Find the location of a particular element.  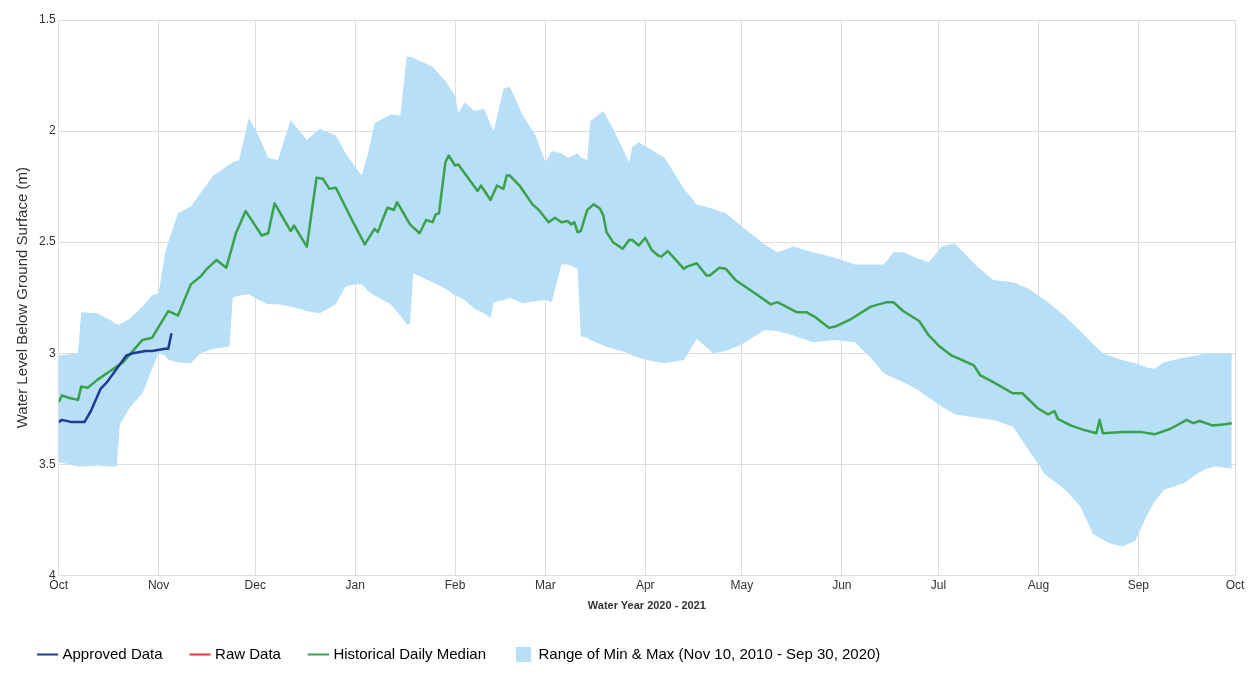

x-tick-label: Nov is located at coordinates (158, 584).